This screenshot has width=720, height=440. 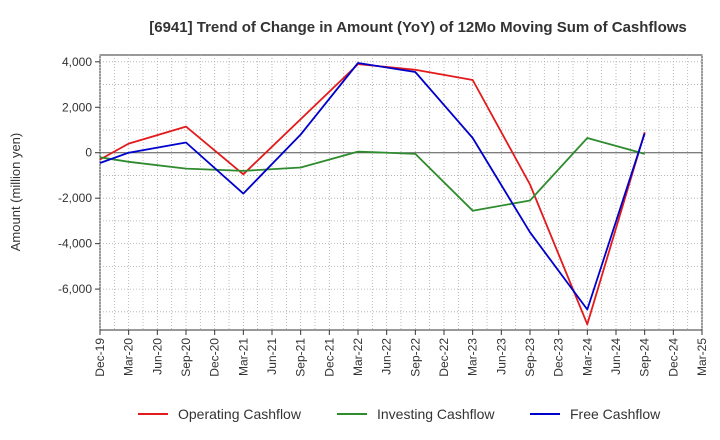 I want to click on x-tick-label: Sep-20, so click(x=186, y=357).